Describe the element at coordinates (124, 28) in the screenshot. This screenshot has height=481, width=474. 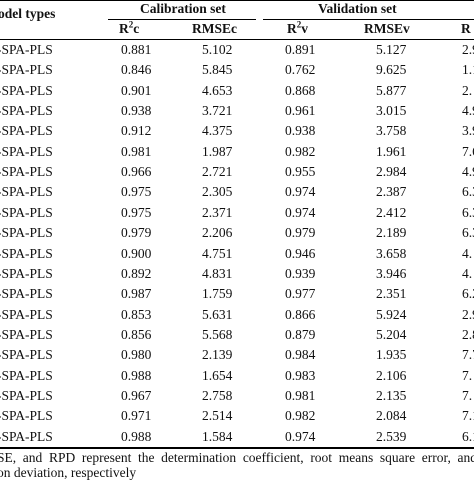
I see `r2c-base: R` at that location.